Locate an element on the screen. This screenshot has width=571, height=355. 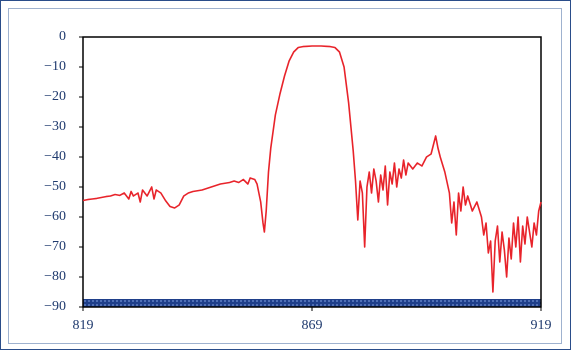
y-tick-label: 0 is located at coordinates (62, 36).